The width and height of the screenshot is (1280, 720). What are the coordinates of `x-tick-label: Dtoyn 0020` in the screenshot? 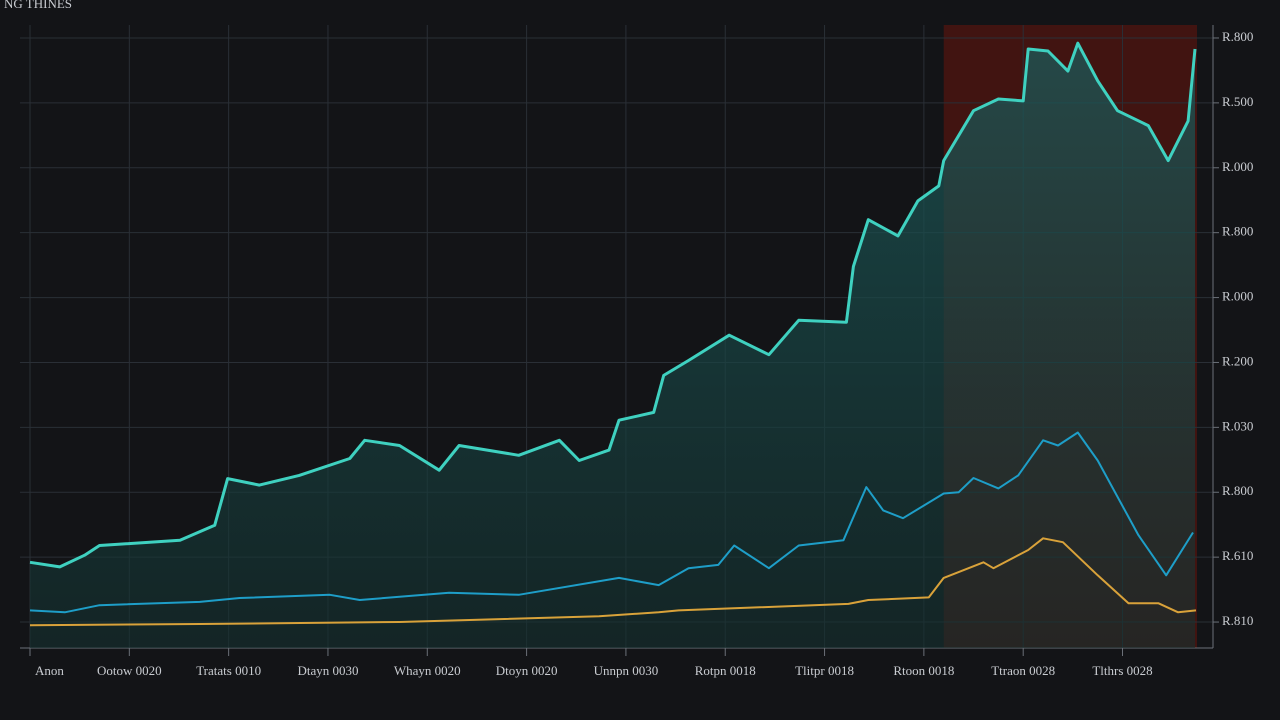 It's located at (527, 670).